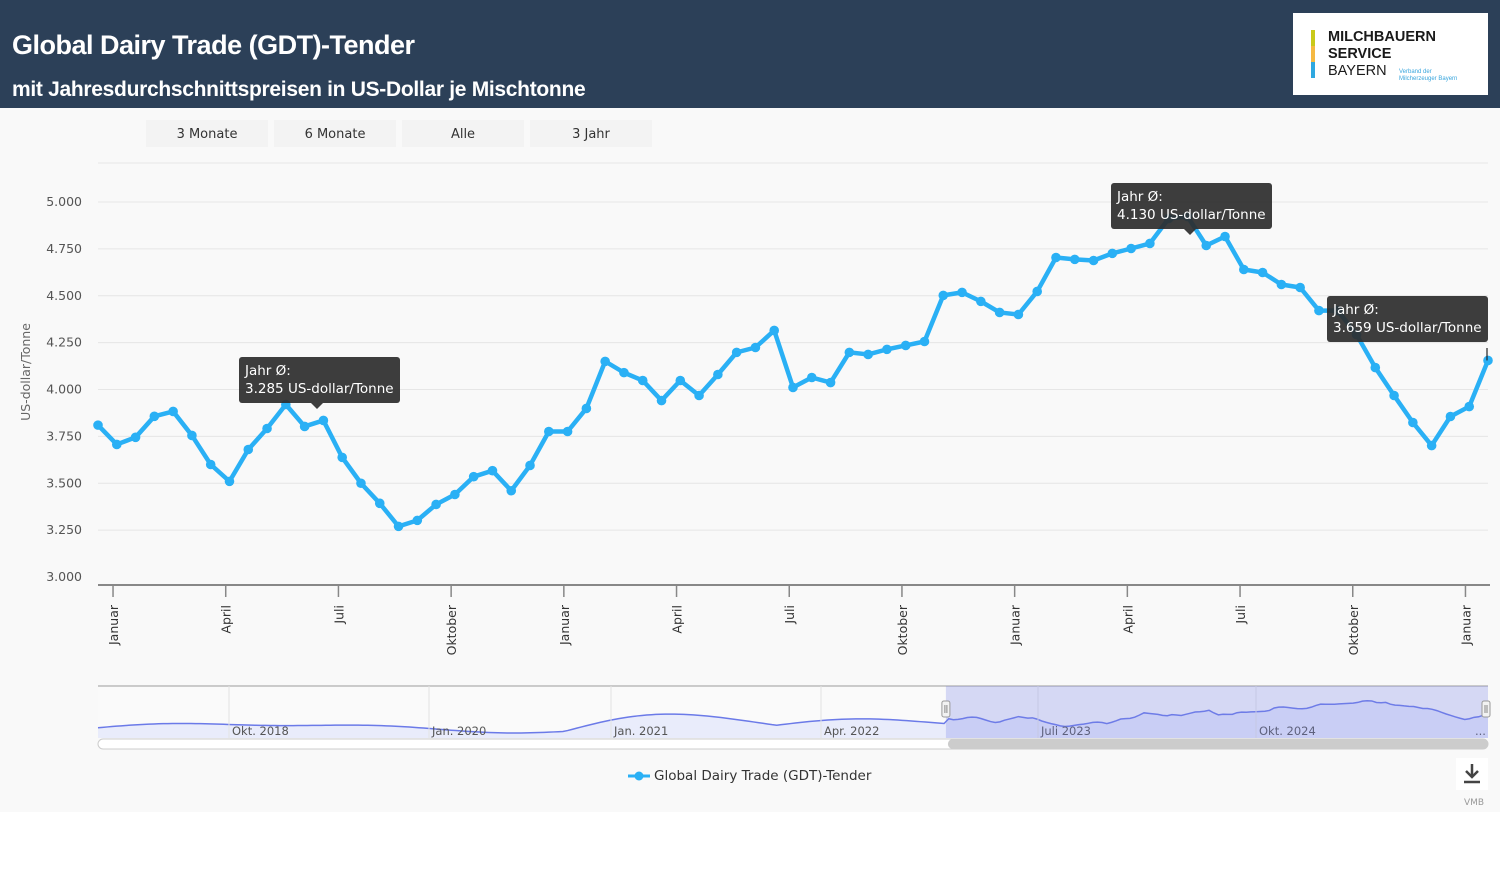 Image resolution: width=1500 pixels, height=882 pixels. Describe the element at coordinates (946, 709) in the screenshot. I see `navigator-handle-left` at that location.